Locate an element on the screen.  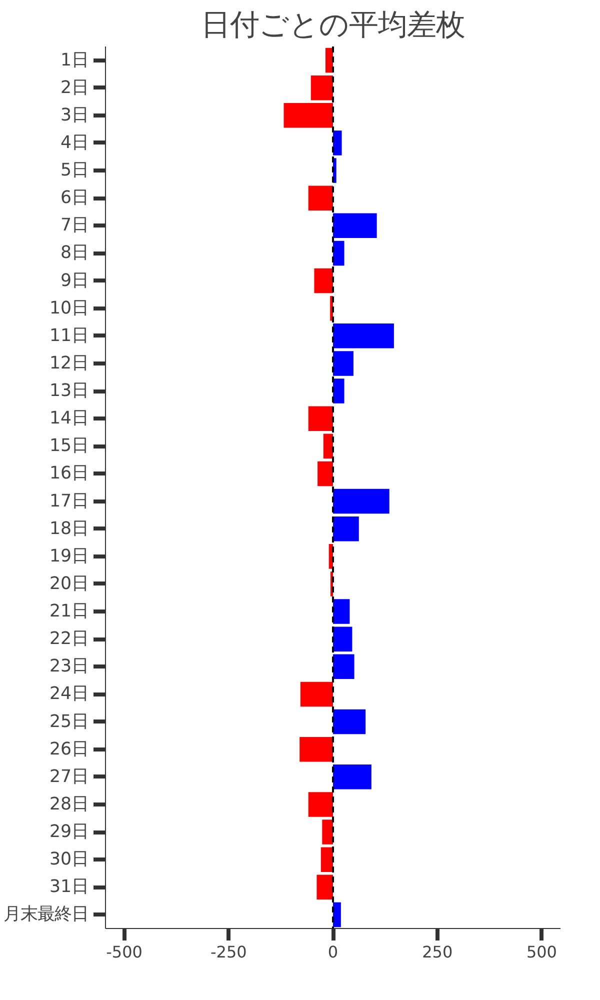
y-tick-label: 18日 is located at coordinates (69, 528).